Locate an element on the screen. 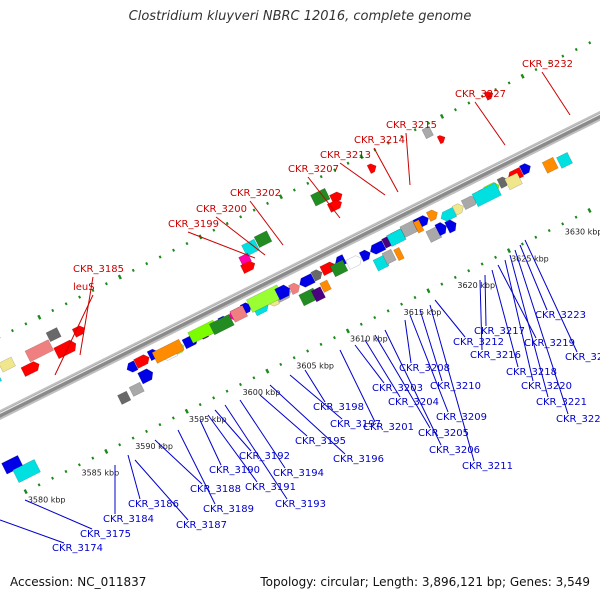 The height and width of the screenshot is (600, 600). top-gene-label: CKR_3215 is located at coordinates (411, 125).